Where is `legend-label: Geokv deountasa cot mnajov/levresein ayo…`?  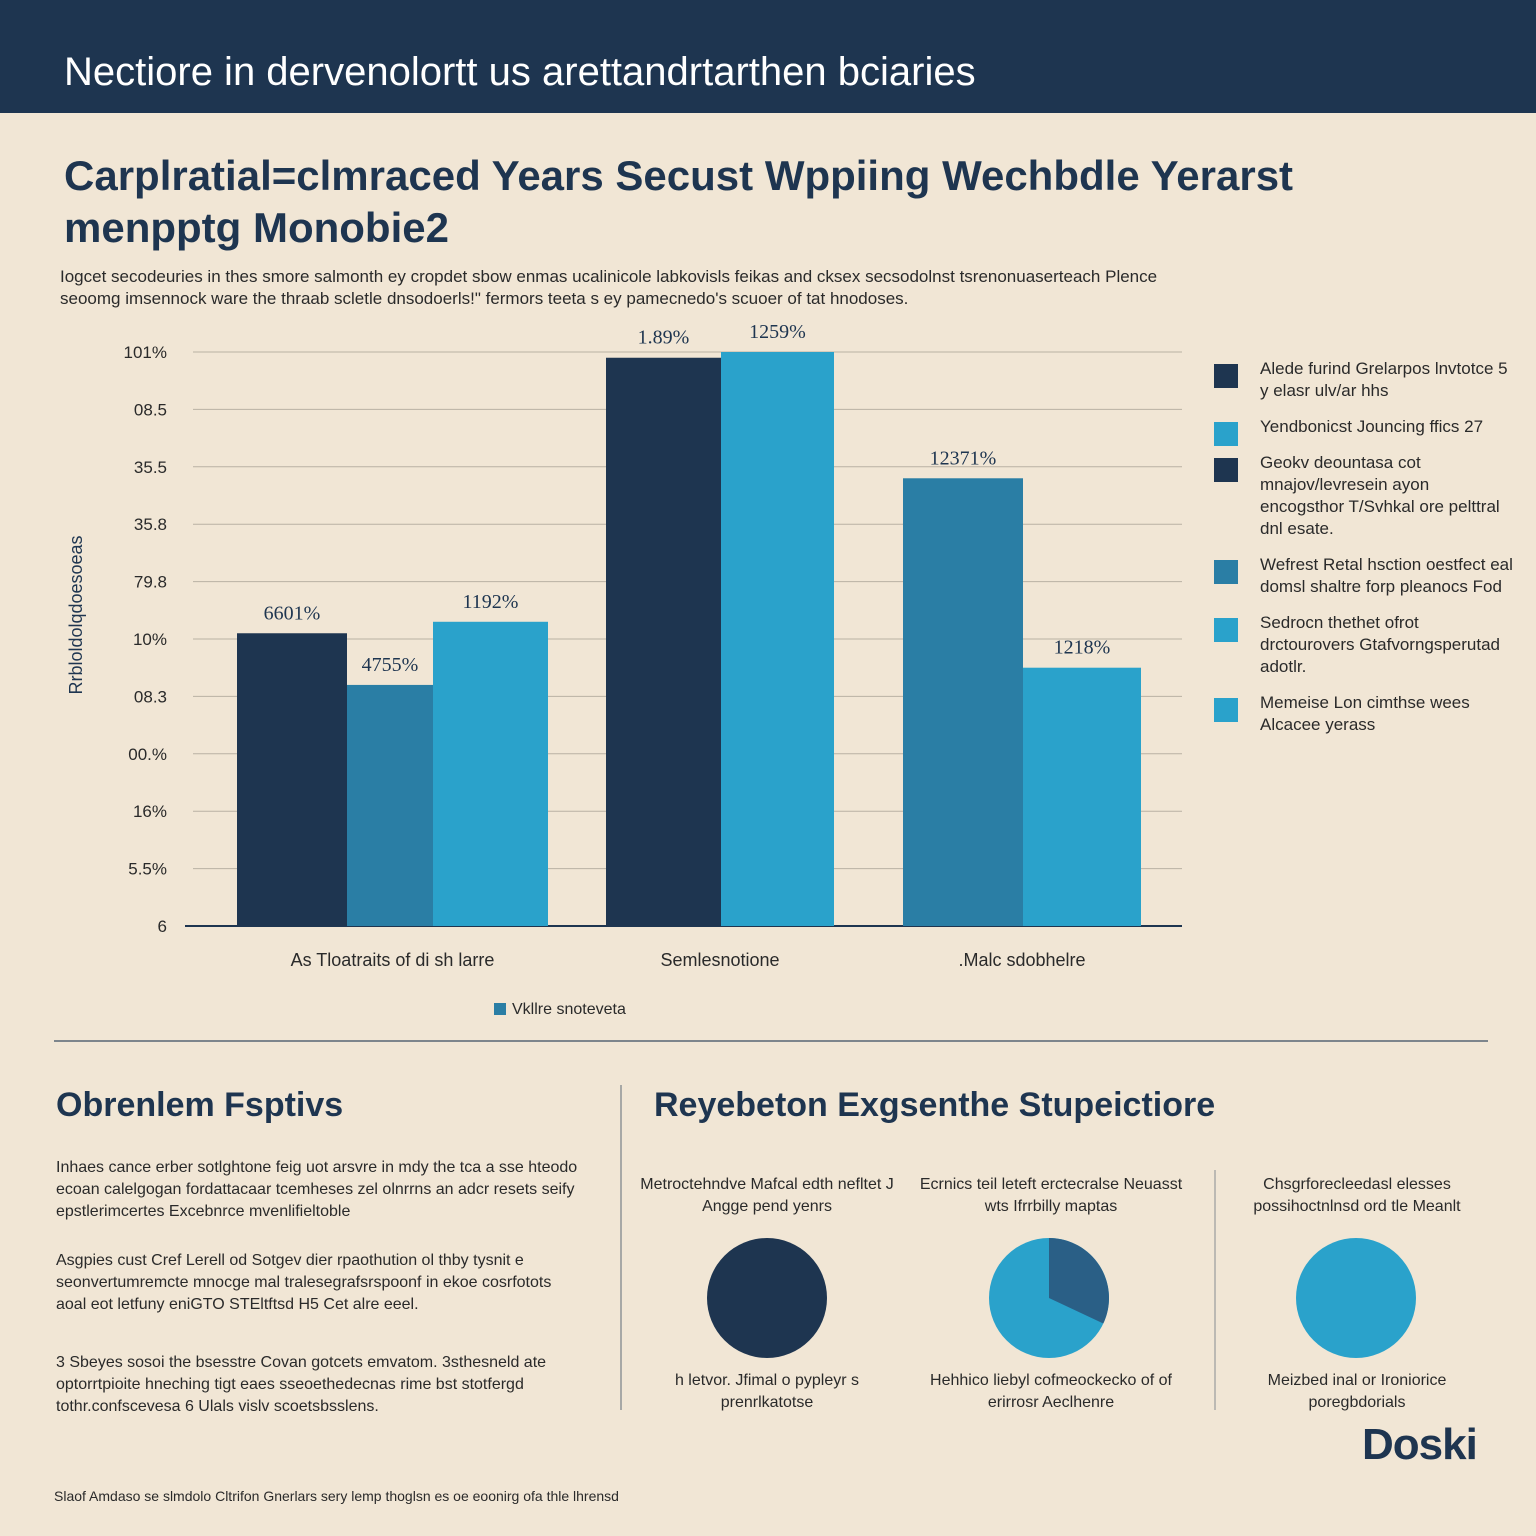 legend-label: Geokv deountasa cot mnajov/levresein ayo… is located at coordinates (1380, 495).